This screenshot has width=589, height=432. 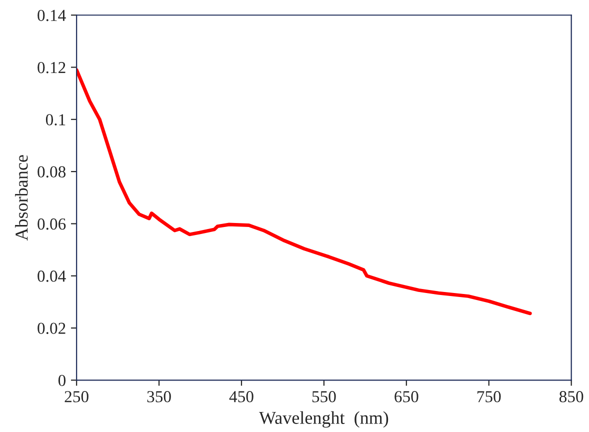 I want to click on y-axis-title: Absorbance, so click(x=21, y=198).